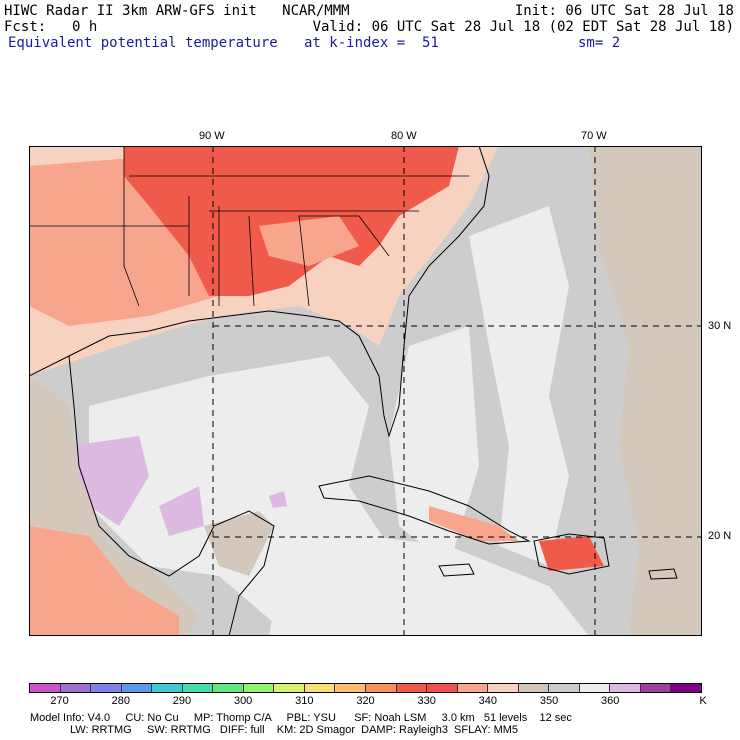 The height and width of the screenshot is (740, 740). Describe the element at coordinates (120, 701) in the screenshot. I see `colorbar-tick-label: 280` at that location.